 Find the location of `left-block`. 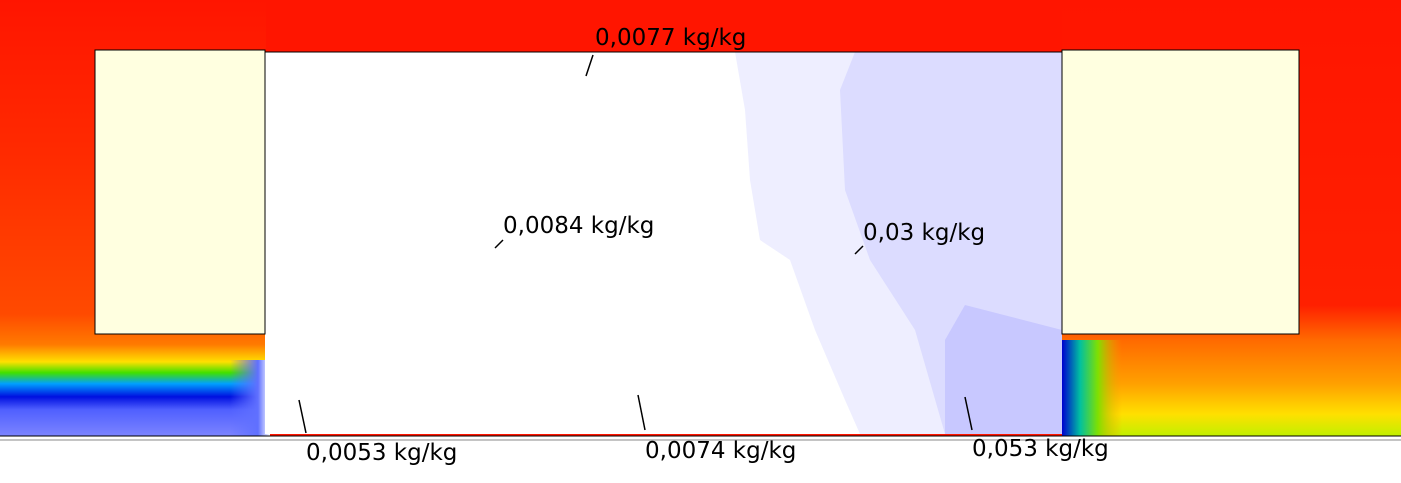

left-block is located at coordinates (180, 192).